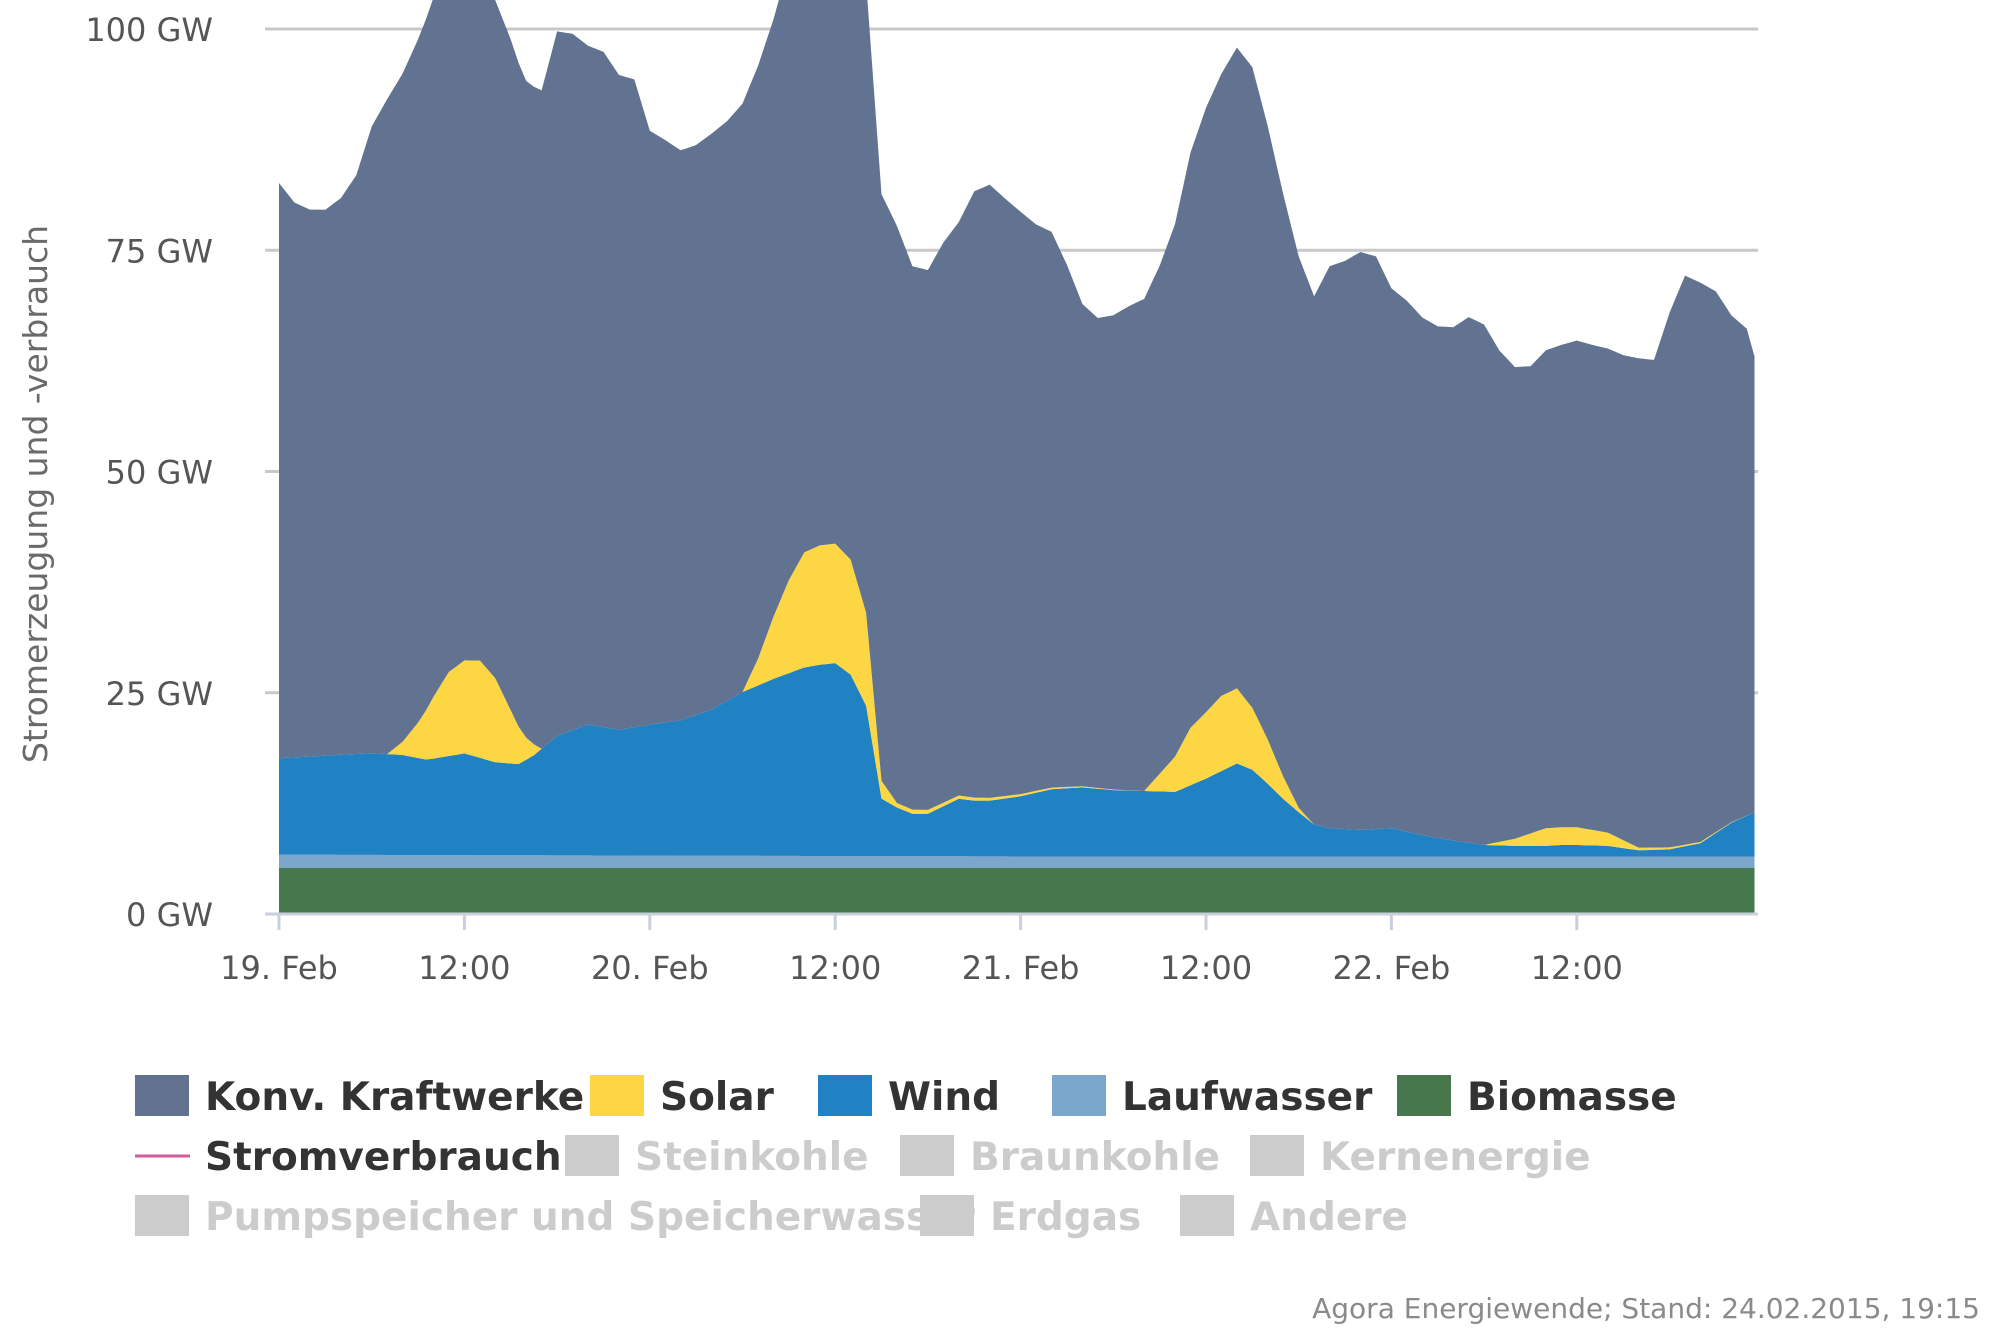 This screenshot has width=2000, height=1333. What do you see at coordinates (944, 1097) in the screenshot?
I see `legend-label: Wind` at bounding box center [944, 1097].